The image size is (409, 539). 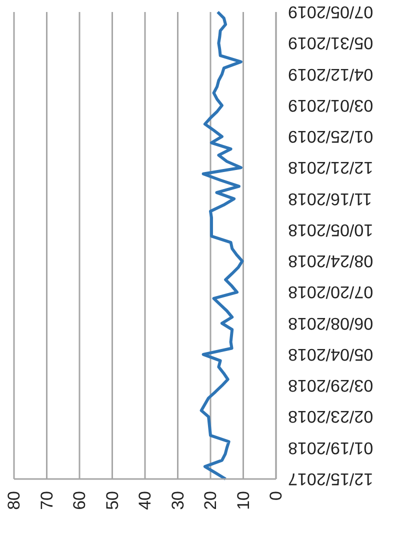 What do you see at coordinates (330, 198) in the screenshot?
I see `y-tick-label: 11/16/2018` at bounding box center [330, 198].